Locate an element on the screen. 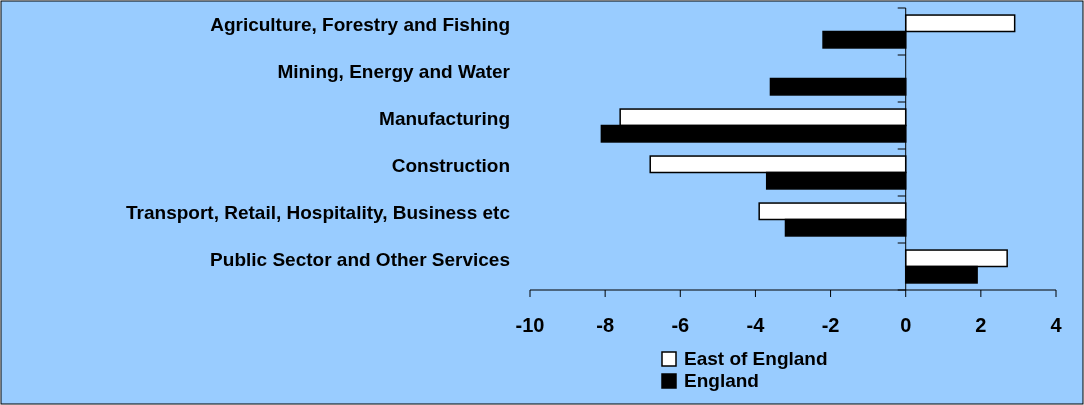 Image resolution: width=1084 pixels, height=405 pixels. y-tick-label: Public Sector and Other Services is located at coordinates (360, 259).